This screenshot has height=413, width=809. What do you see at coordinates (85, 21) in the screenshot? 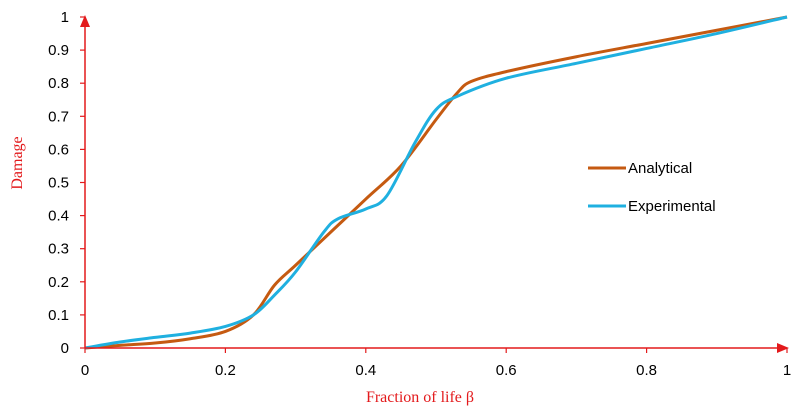
I see `y-axis-arrow-icon` at bounding box center [85, 21].